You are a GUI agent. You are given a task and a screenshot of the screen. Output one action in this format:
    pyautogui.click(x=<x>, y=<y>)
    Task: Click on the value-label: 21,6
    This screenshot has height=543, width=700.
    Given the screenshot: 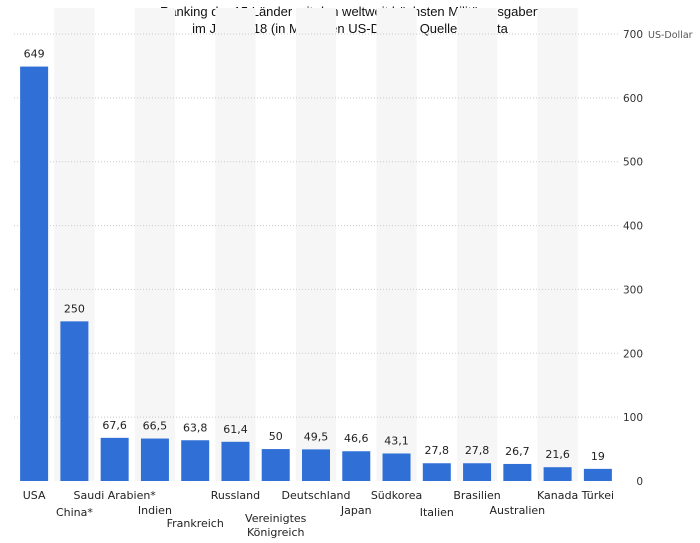 What is the action you would take?
    pyautogui.click(x=557, y=454)
    